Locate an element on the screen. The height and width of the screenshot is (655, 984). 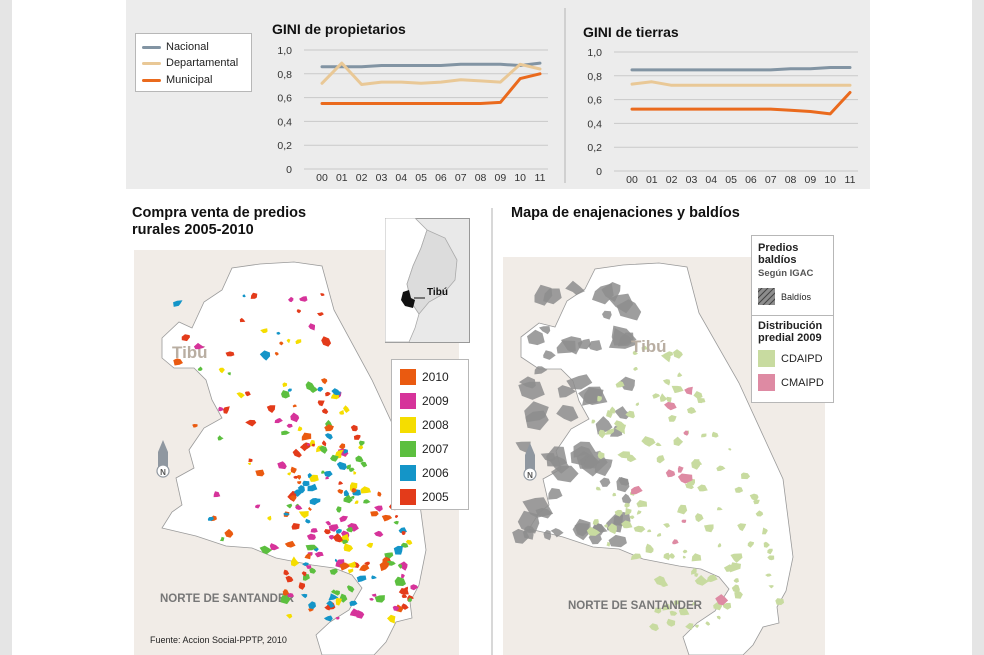
y-tick-label: 0,4 is located at coordinates (594, 124).